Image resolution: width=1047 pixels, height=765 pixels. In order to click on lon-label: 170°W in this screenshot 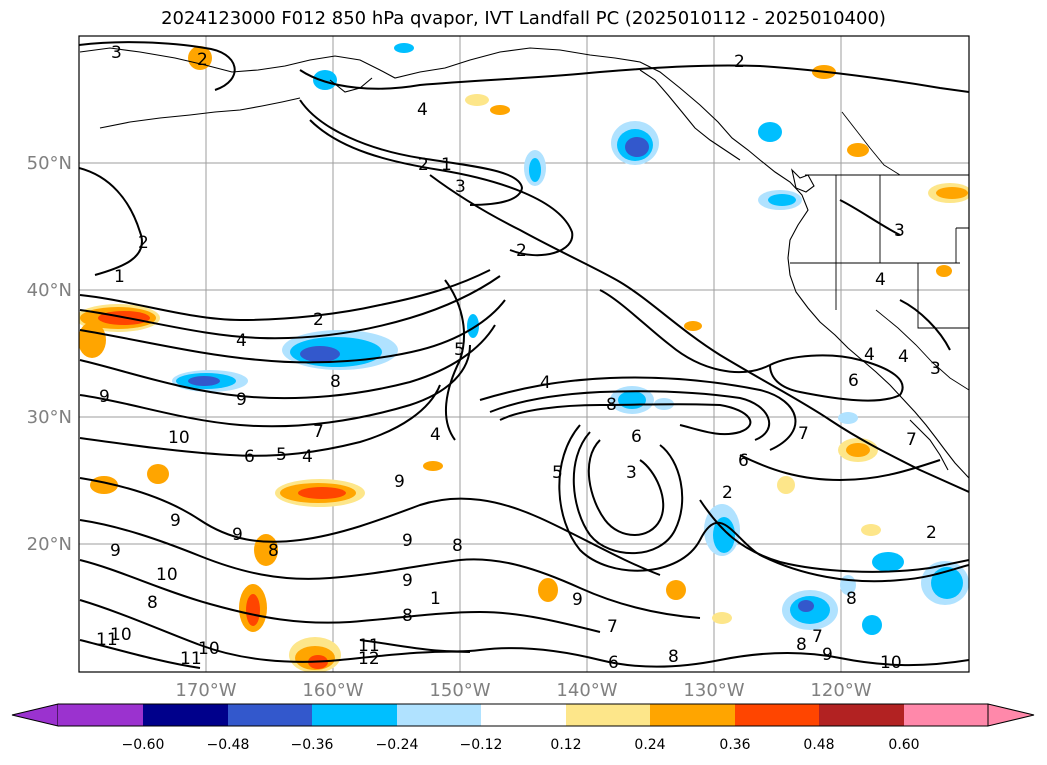, I will do `click(205, 690)`.